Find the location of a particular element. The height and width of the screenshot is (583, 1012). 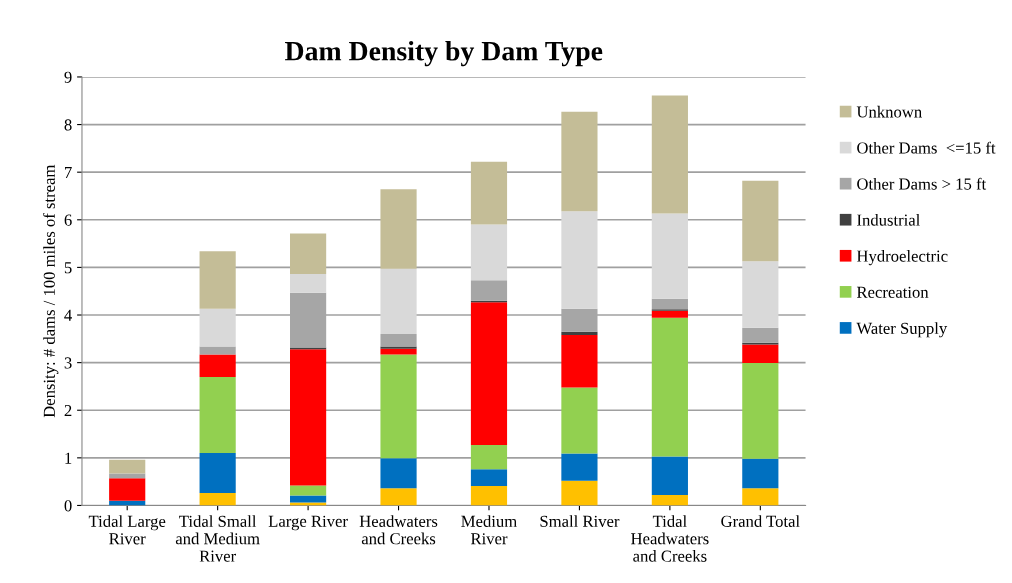

chart-title: Dam Density by Dam Type is located at coordinates (444, 54).